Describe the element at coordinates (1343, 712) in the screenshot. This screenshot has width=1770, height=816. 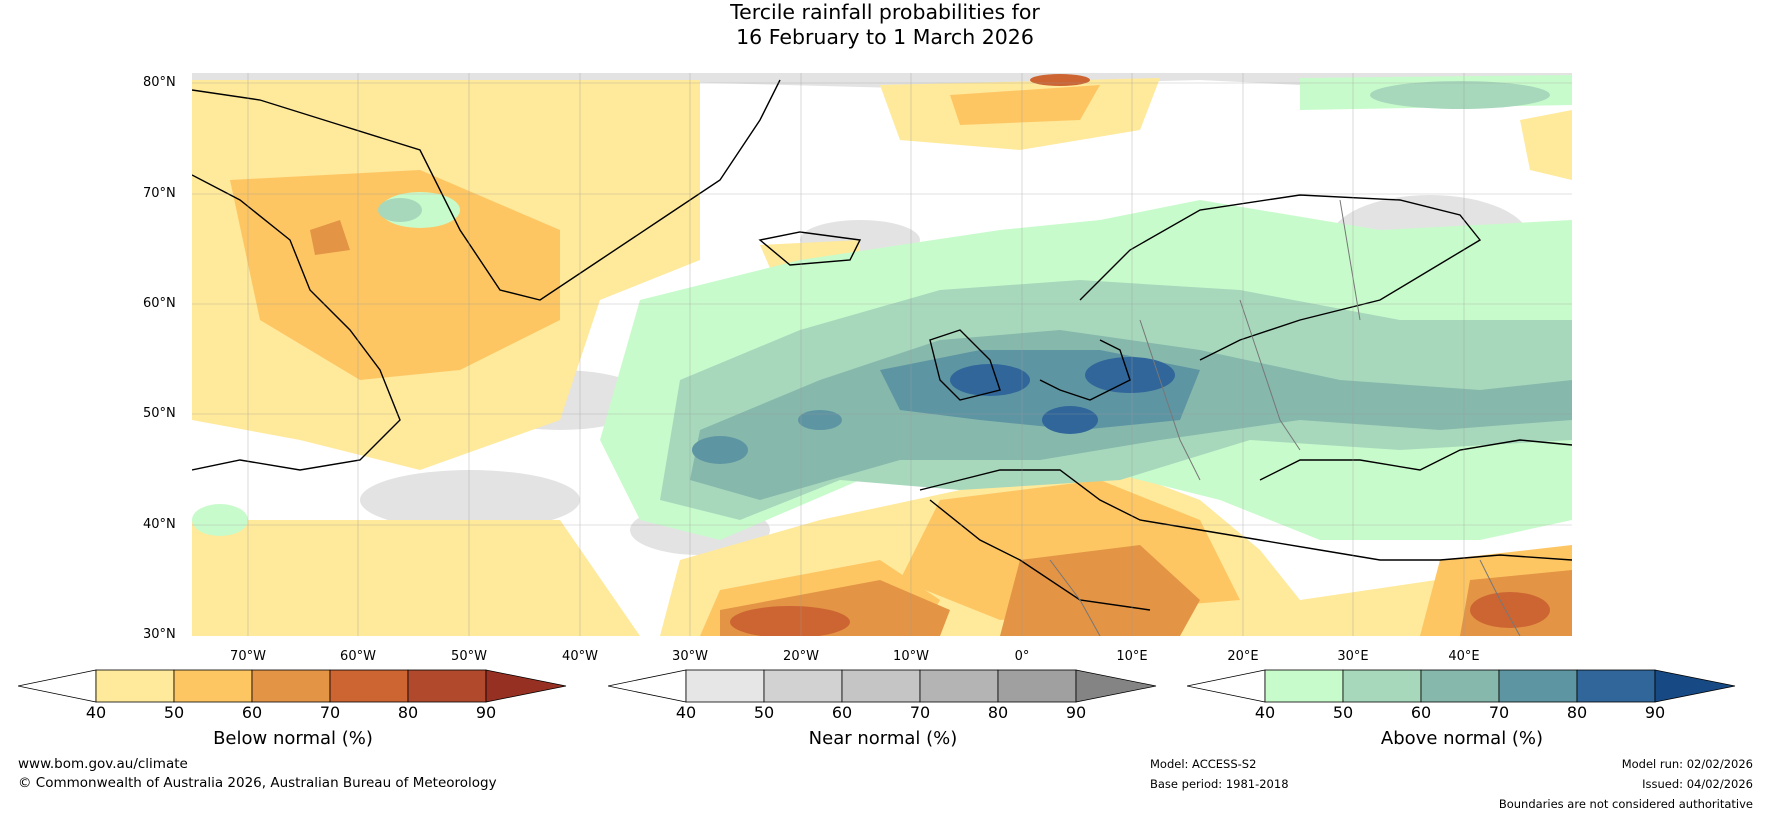
I see `cbar-above-tick: 50` at that location.